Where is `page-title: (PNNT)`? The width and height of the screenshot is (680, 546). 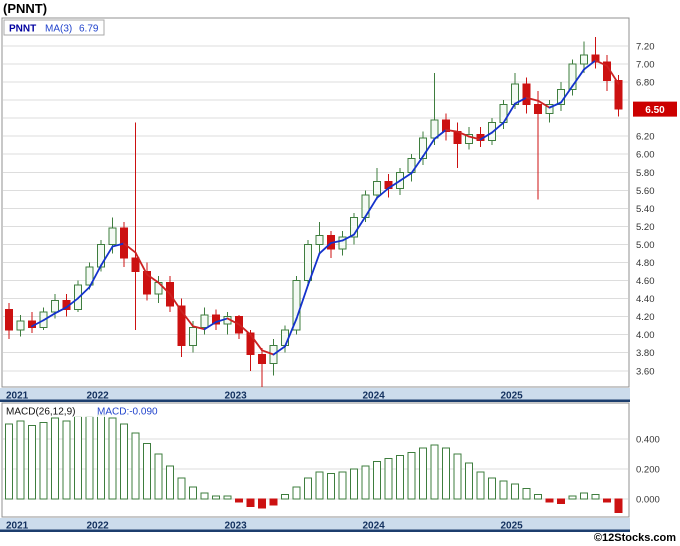 page-title: (PNNT) is located at coordinates (25, 8).